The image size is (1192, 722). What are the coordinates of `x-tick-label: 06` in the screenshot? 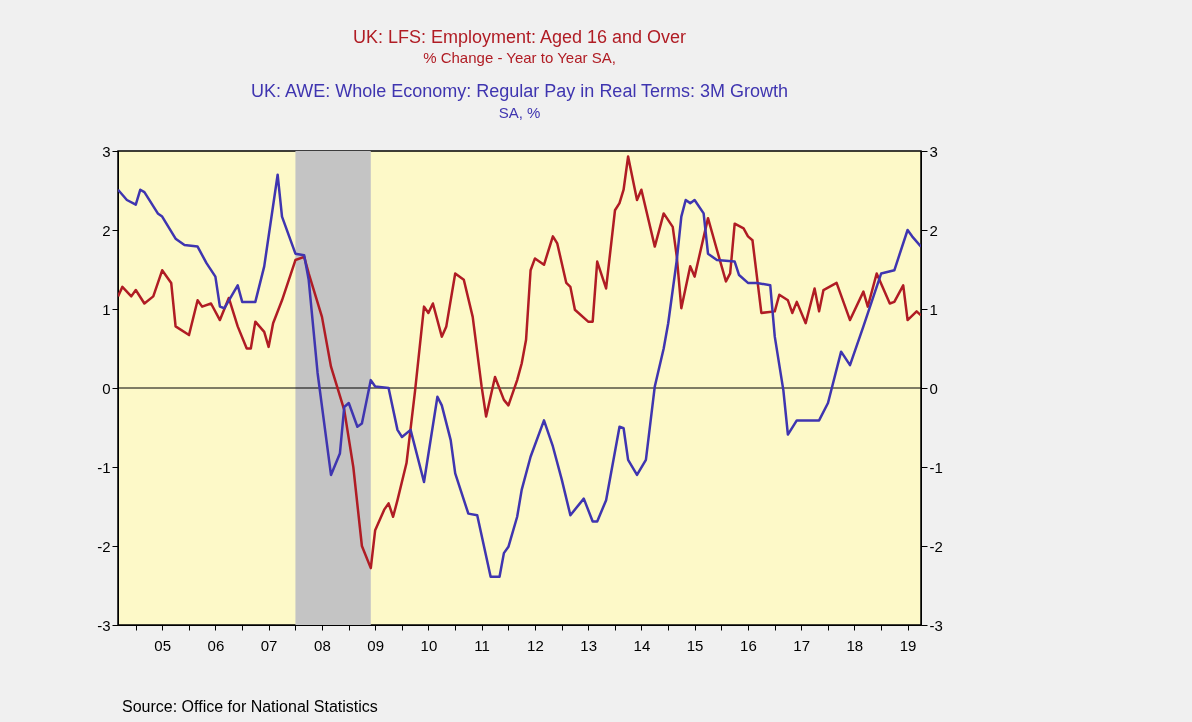 It's located at (216, 645).